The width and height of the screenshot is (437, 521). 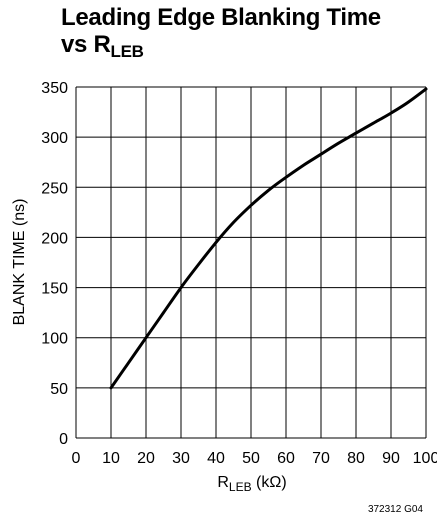 What do you see at coordinates (216, 458) in the screenshot?
I see `x-tick-label: 40` at bounding box center [216, 458].